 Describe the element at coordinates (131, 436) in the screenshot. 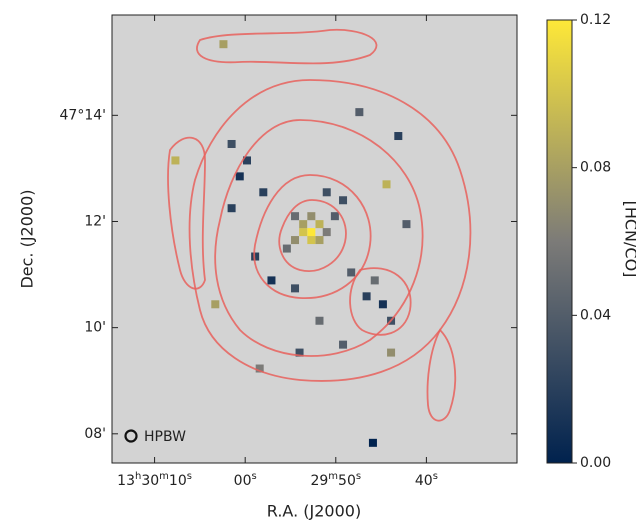

I see `beam-marker` at that location.